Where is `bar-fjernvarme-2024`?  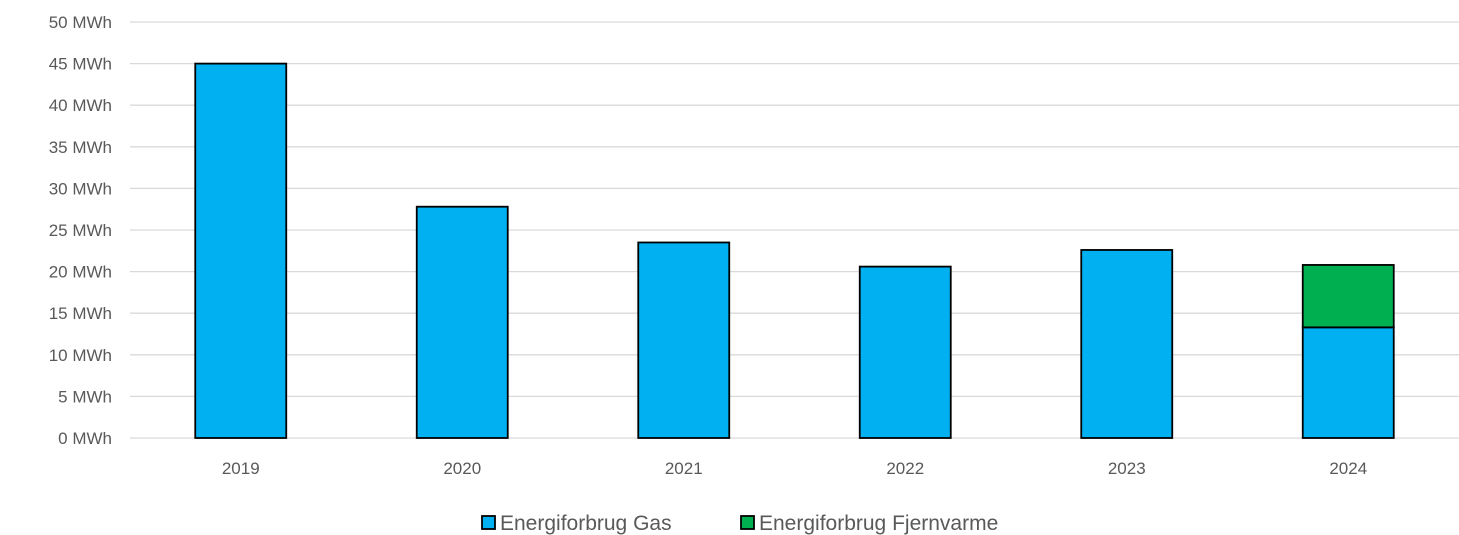 bar-fjernvarme-2024 is located at coordinates (1348, 296).